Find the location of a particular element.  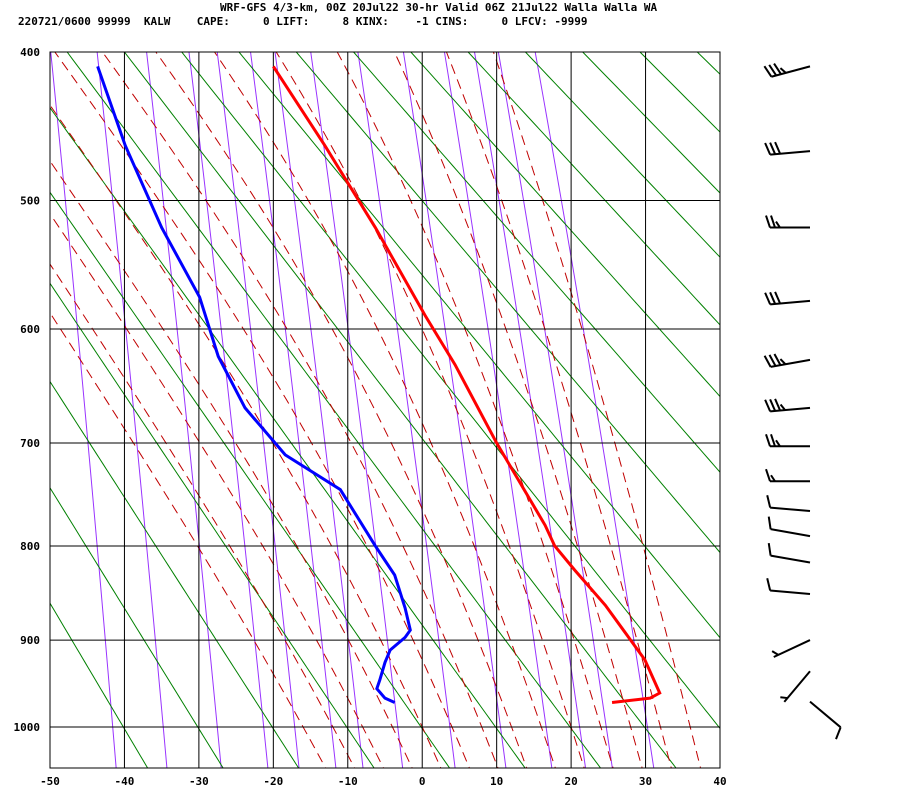

x-tick-label: -40 is located at coordinates (125, 781).